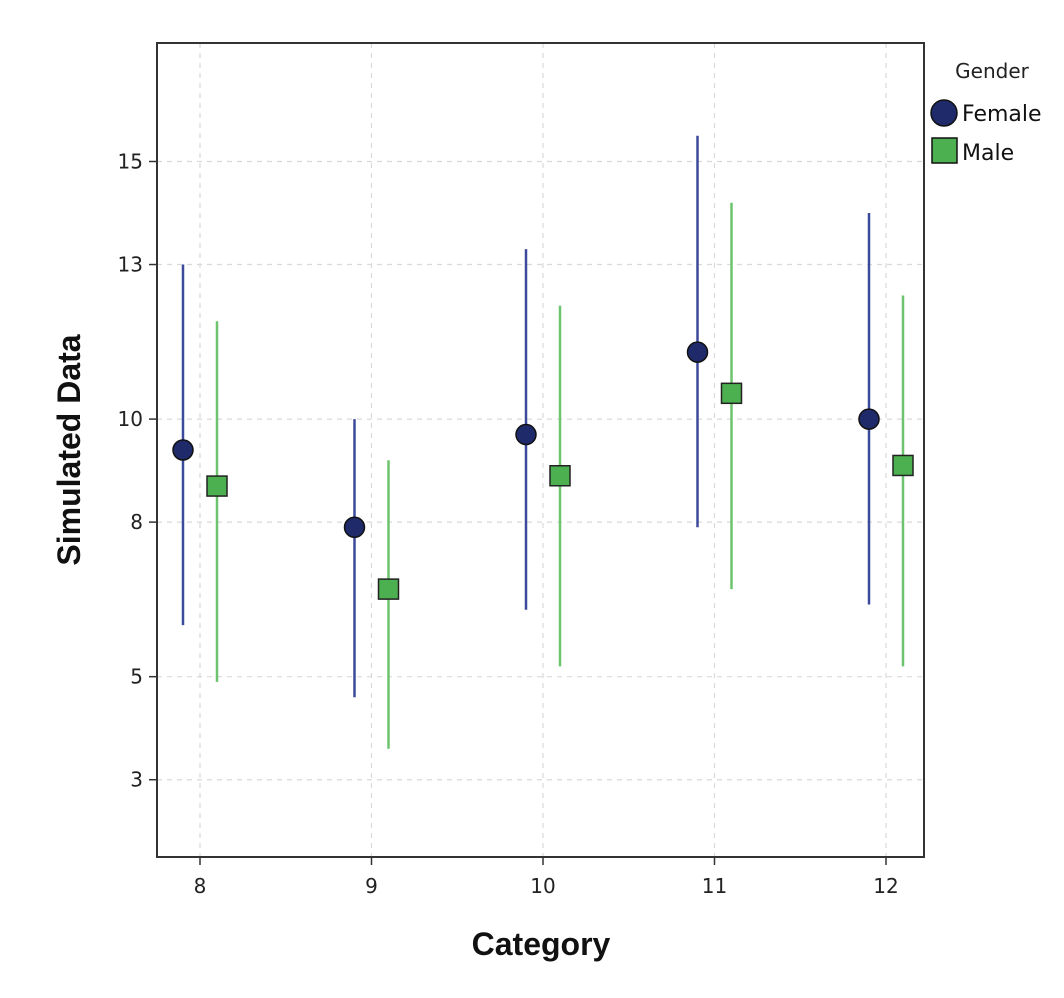  I want to click on x-tick-label: 9, so click(371, 886).